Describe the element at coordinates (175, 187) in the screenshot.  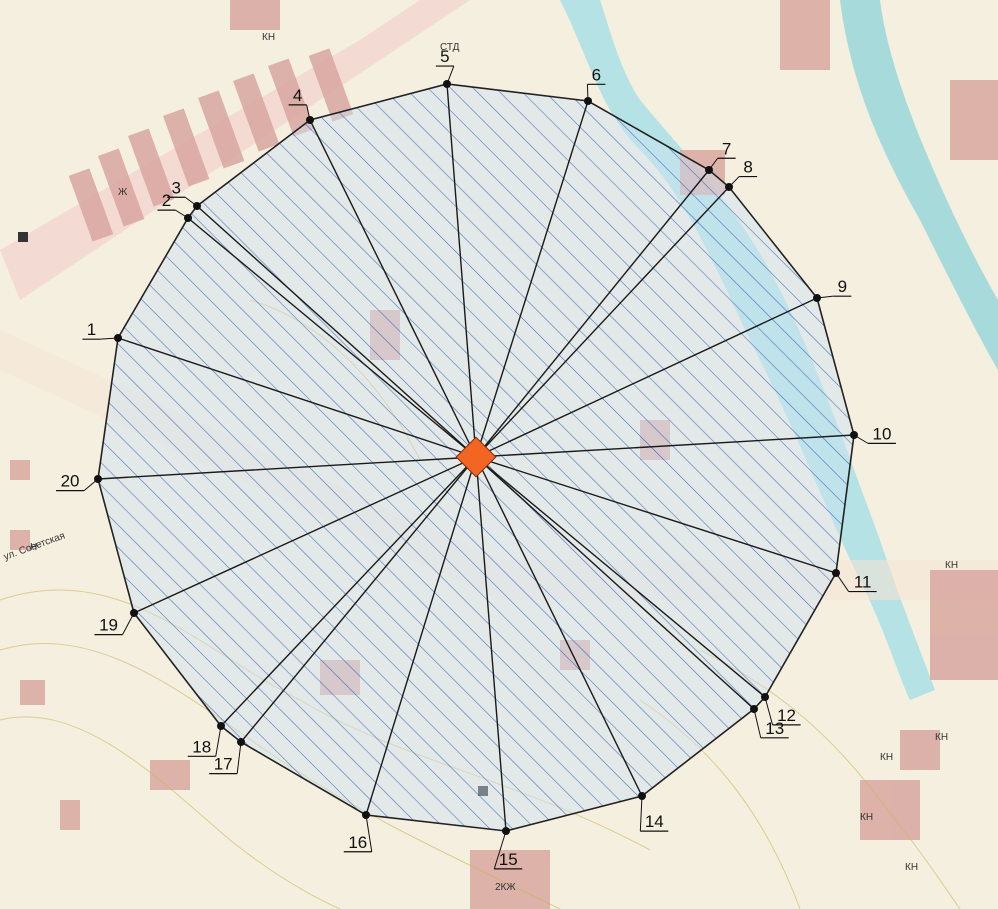
I see `point-label-3: 3` at that location.